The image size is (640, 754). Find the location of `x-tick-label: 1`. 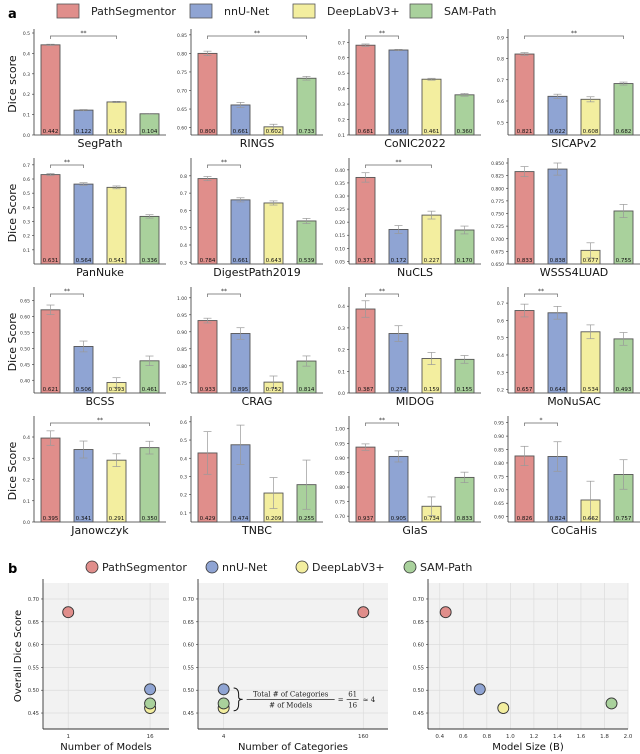

x-tick-label: 1 is located at coordinates (68, 737).